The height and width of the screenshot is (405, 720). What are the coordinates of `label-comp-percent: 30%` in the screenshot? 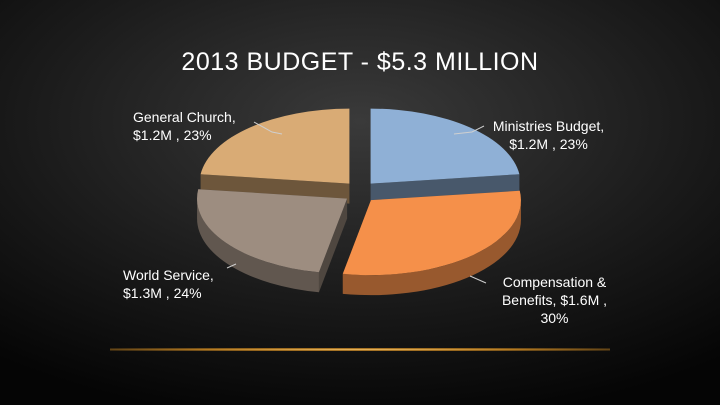 It's located at (554, 318).